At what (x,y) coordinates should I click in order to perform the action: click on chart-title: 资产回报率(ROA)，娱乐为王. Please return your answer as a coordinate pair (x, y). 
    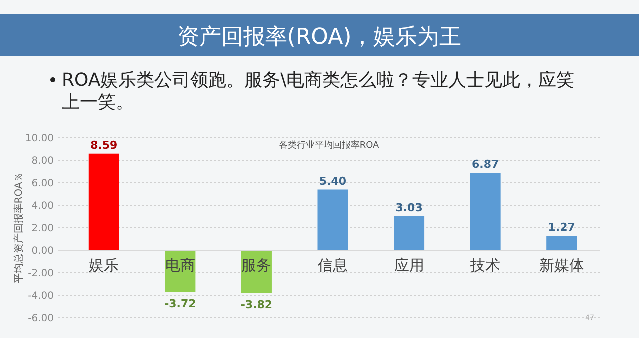
    Looking at the image, I should click on (319, 37).